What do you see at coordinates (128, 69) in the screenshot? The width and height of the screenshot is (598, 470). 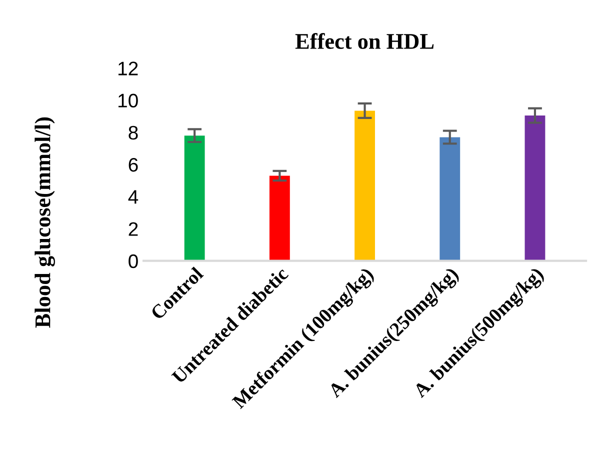 I see `y-tick-label: 12` at bounding box center [128, 69].